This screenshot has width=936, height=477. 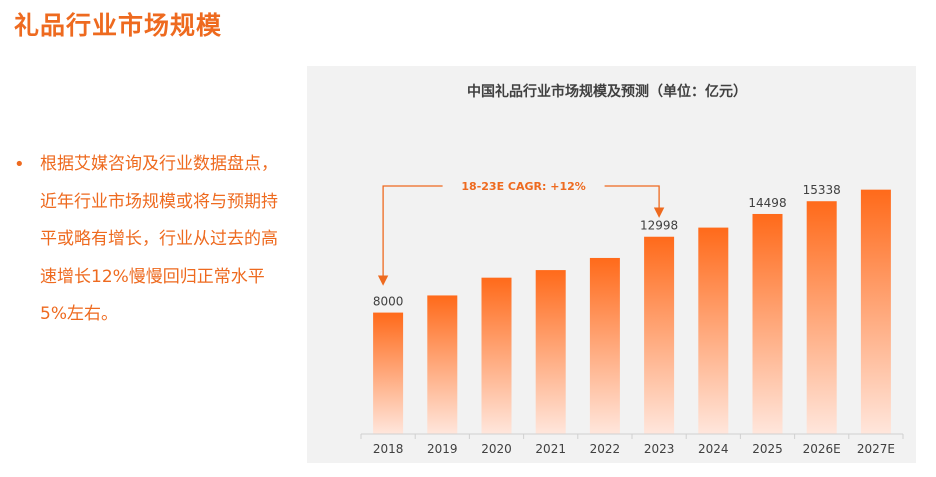 I want to click on x-tick-label-2022: 2022, so click(x=605, y=449).